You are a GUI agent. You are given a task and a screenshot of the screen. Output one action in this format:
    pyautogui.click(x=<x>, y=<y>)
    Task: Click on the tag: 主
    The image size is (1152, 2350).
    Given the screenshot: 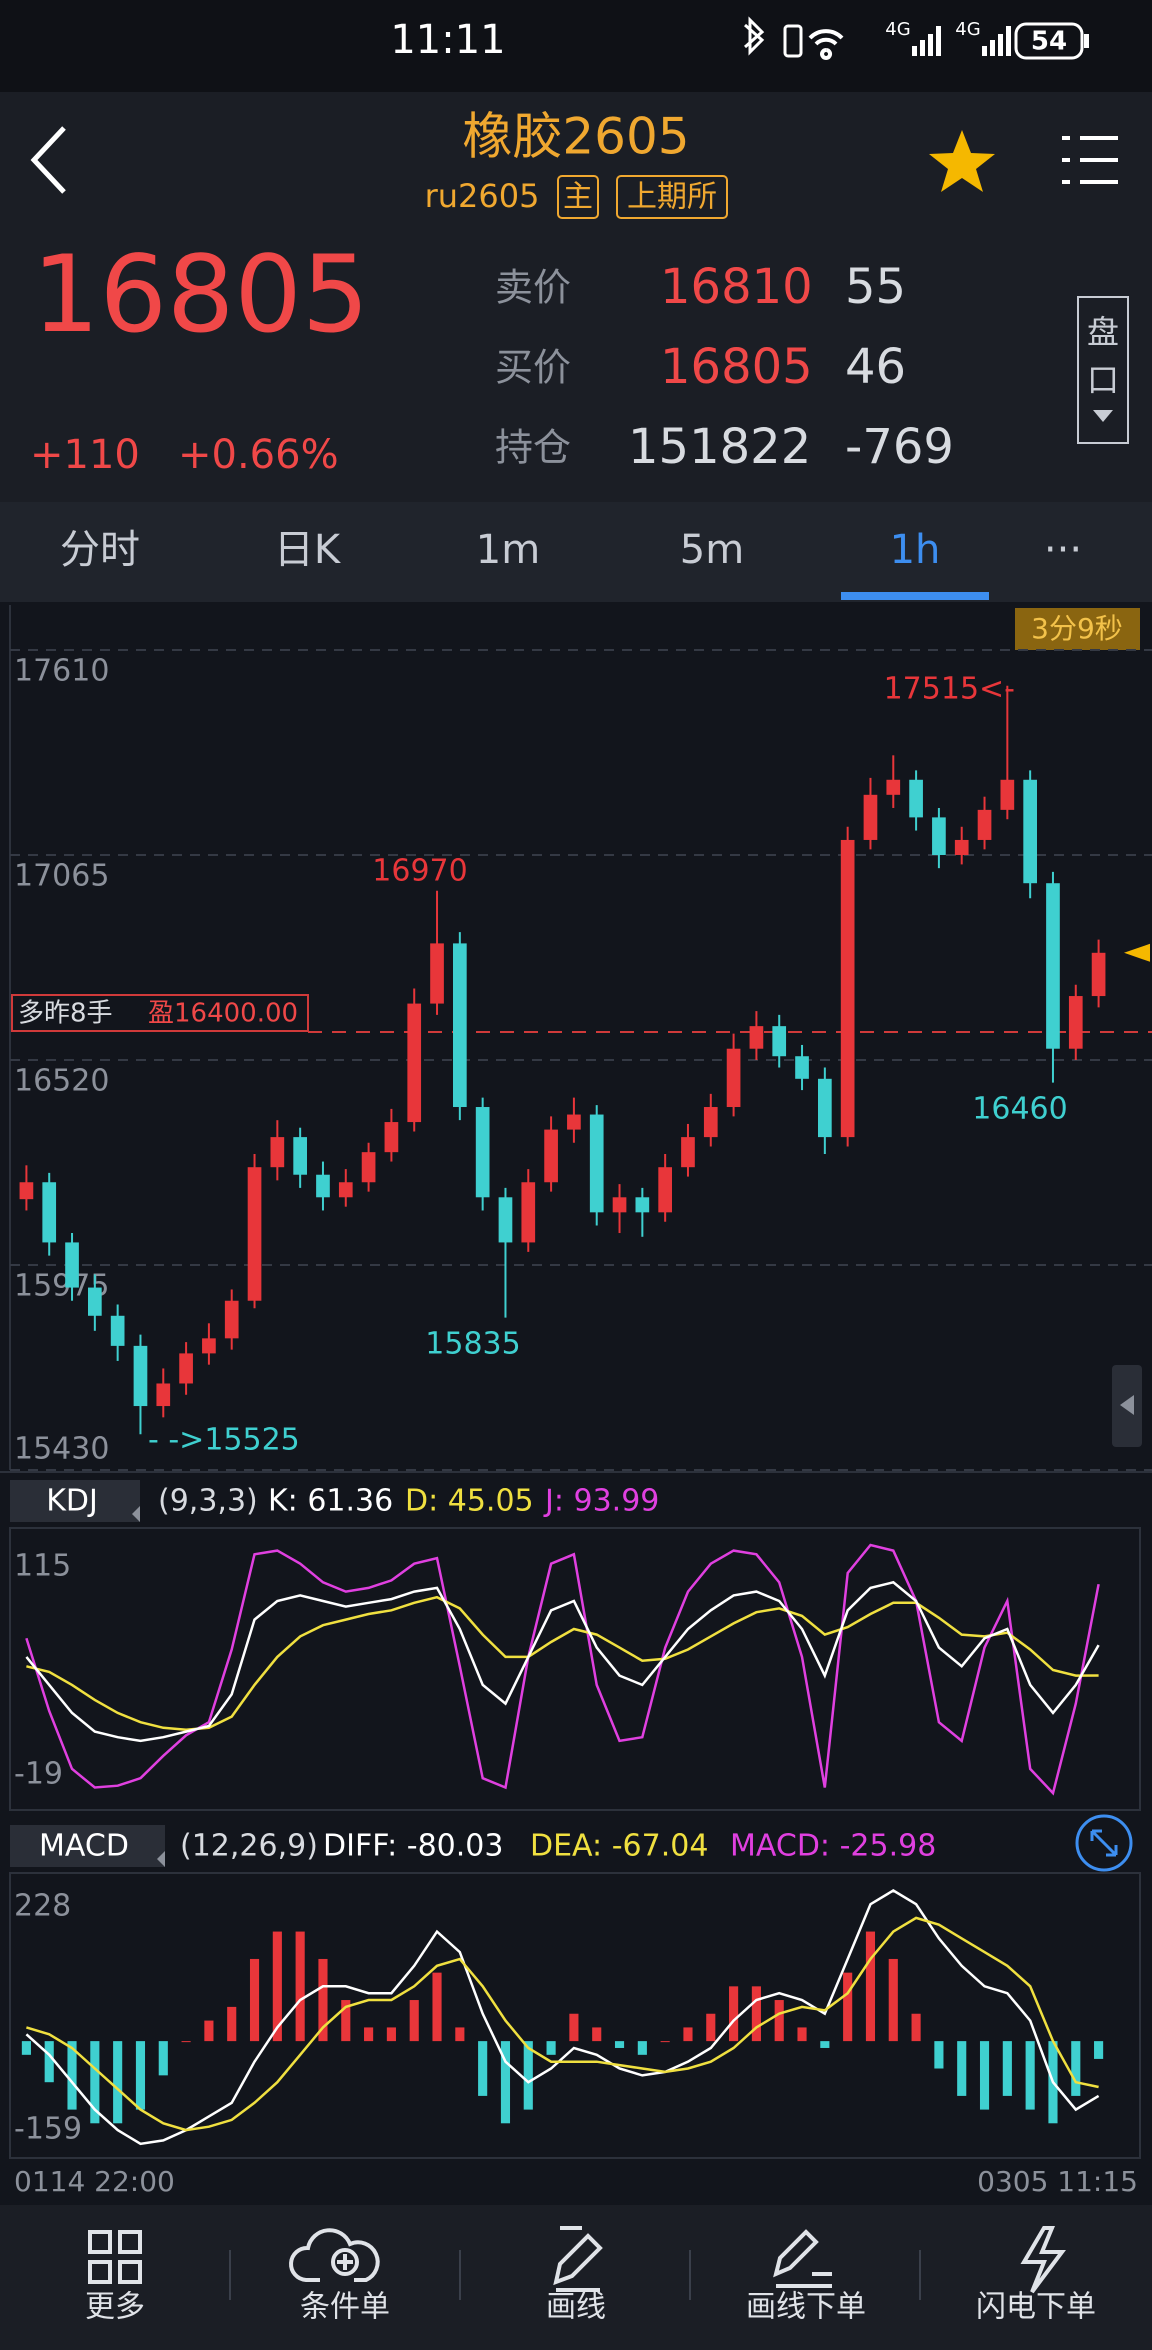 What is the action you would take?
    pyautogui.click(x=578, y=197)
    